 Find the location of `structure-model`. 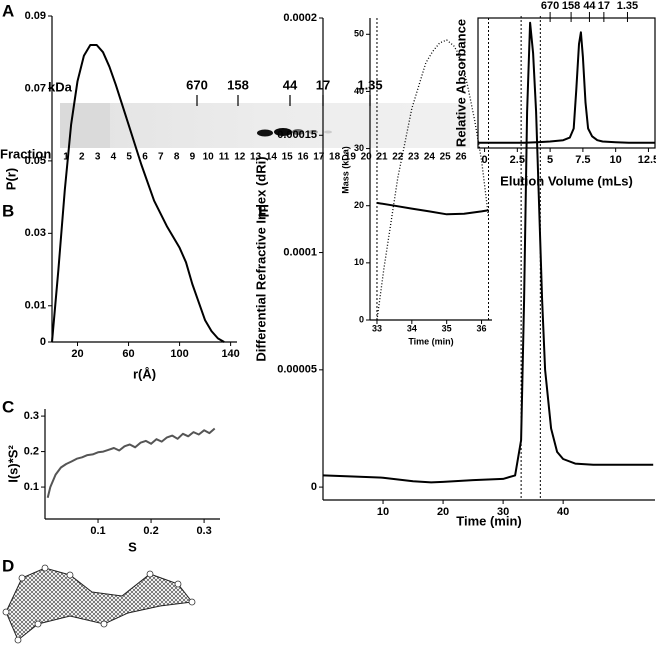

structure-model is located at coordinates (99, 604).